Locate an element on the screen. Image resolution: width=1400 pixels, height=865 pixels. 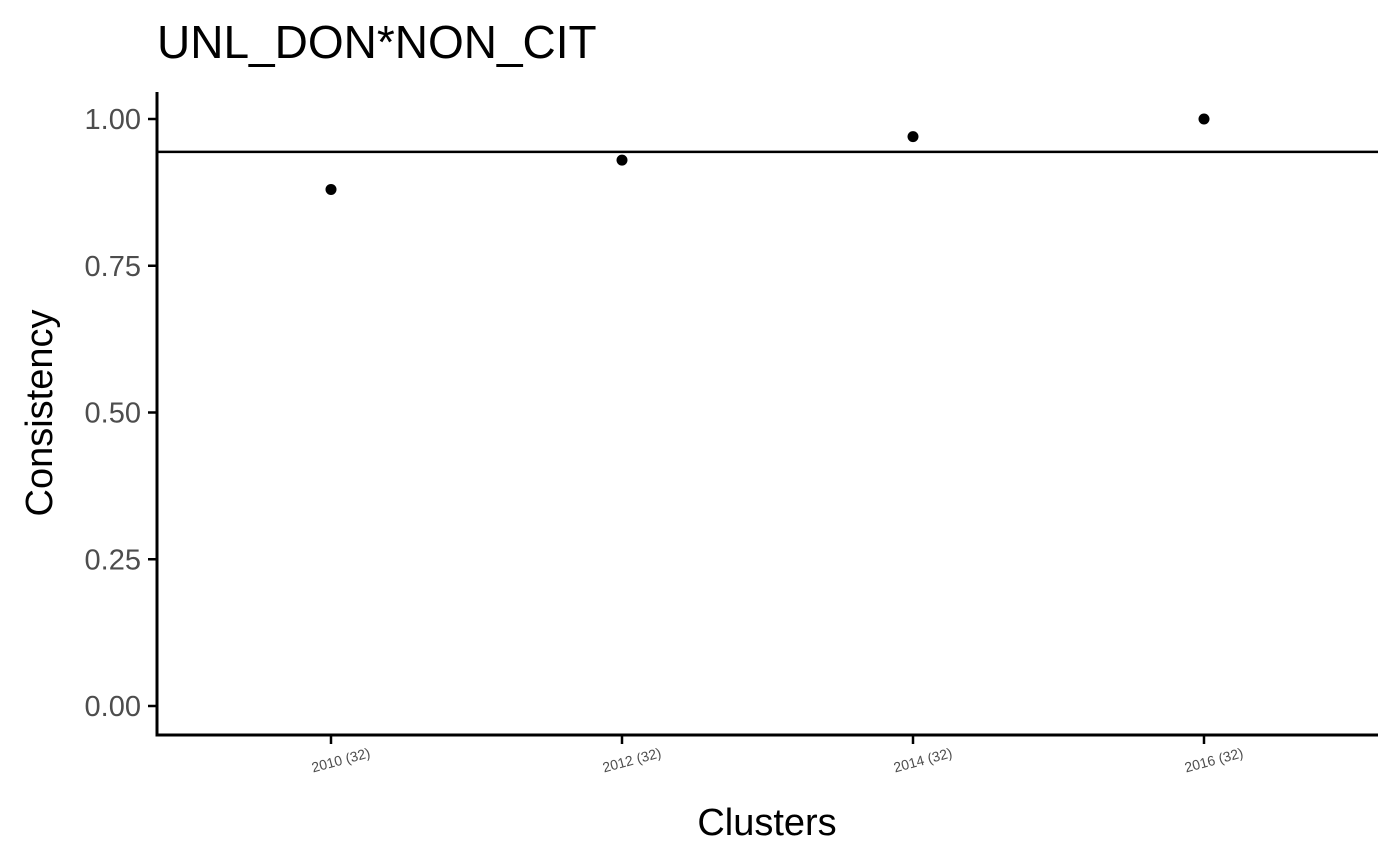
y-axis-title: Consistency is located at coordinates (40, 413).